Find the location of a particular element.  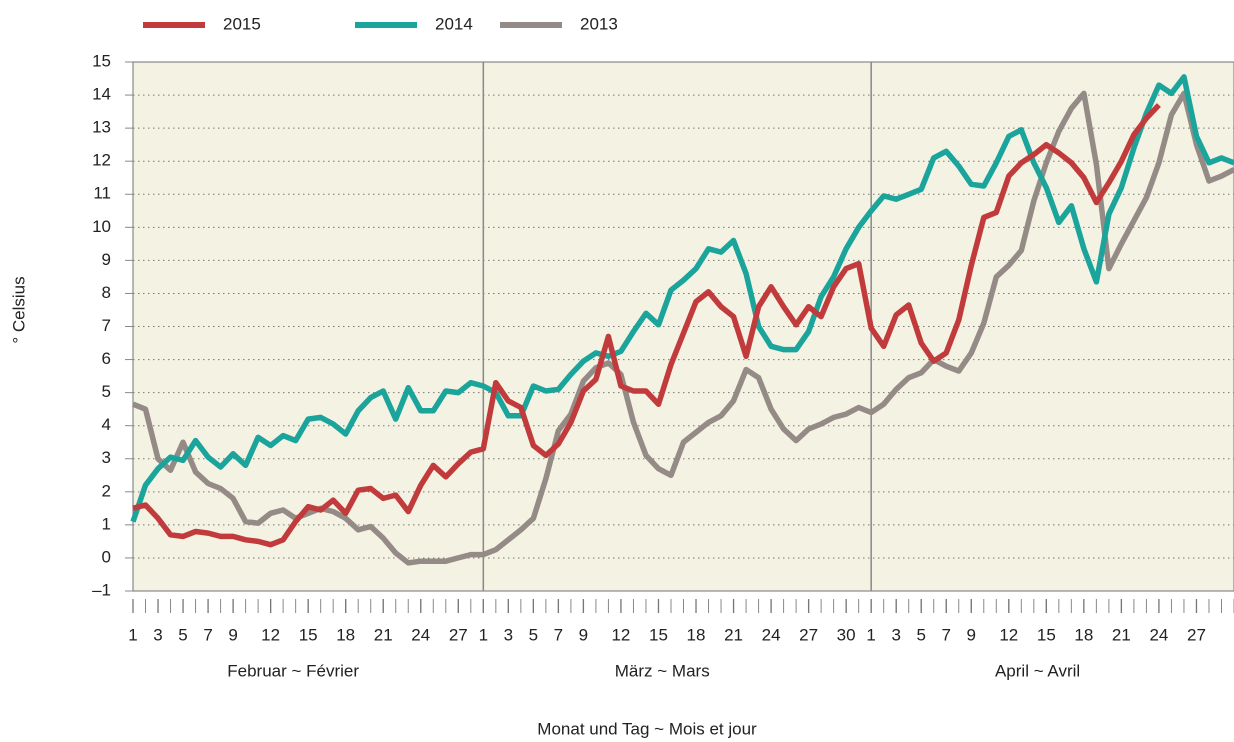

y-tick-label: 12 is located at coordinates (101, 160).